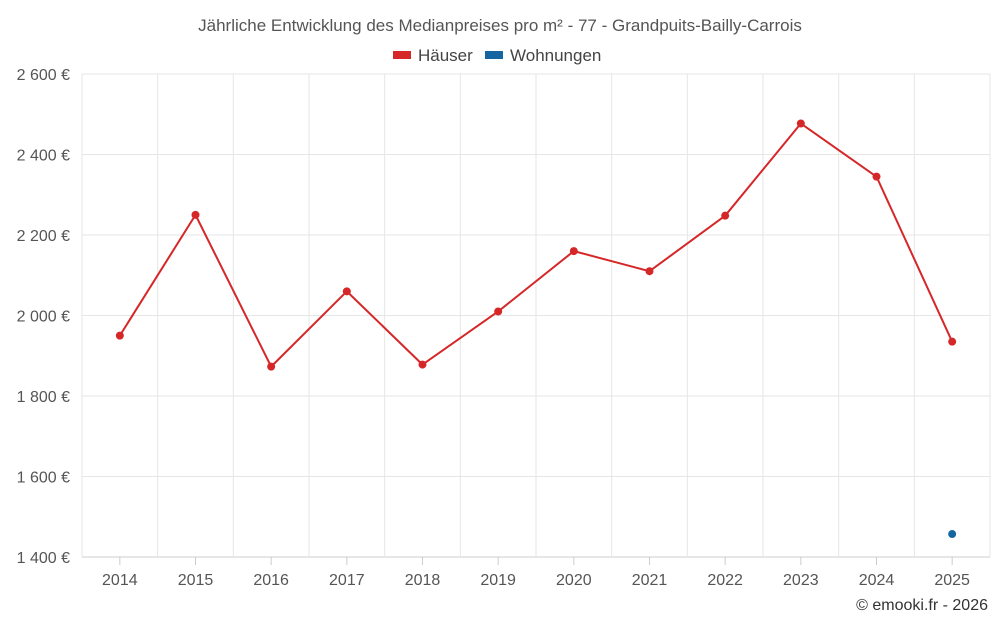 Image resolution: width=1000 pixels, height=625 pixels. Describe the element at coordinates (423, 580) in the screenshot. I see `x-tick-label-2018: 2018` at that location.